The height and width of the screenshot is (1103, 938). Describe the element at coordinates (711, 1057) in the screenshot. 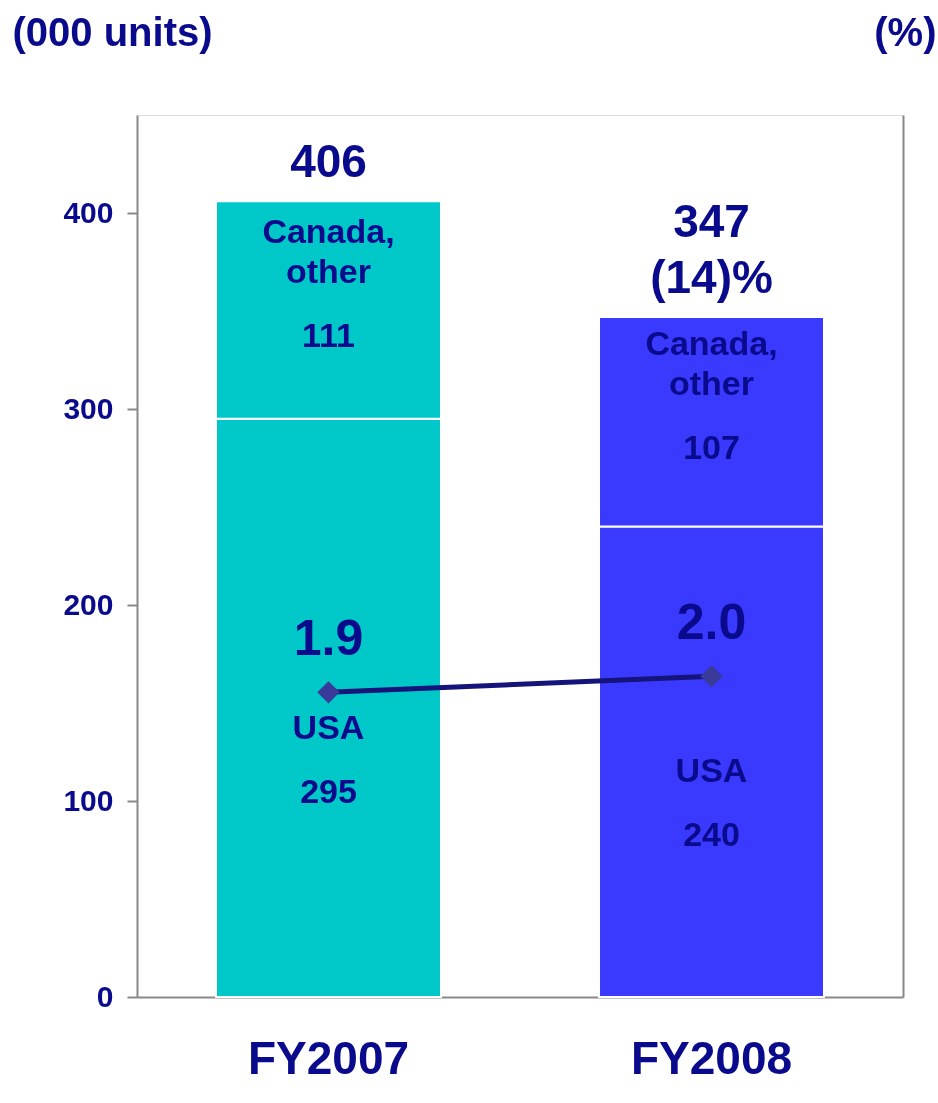

I see `x-tick-label: FY2008` at that location.